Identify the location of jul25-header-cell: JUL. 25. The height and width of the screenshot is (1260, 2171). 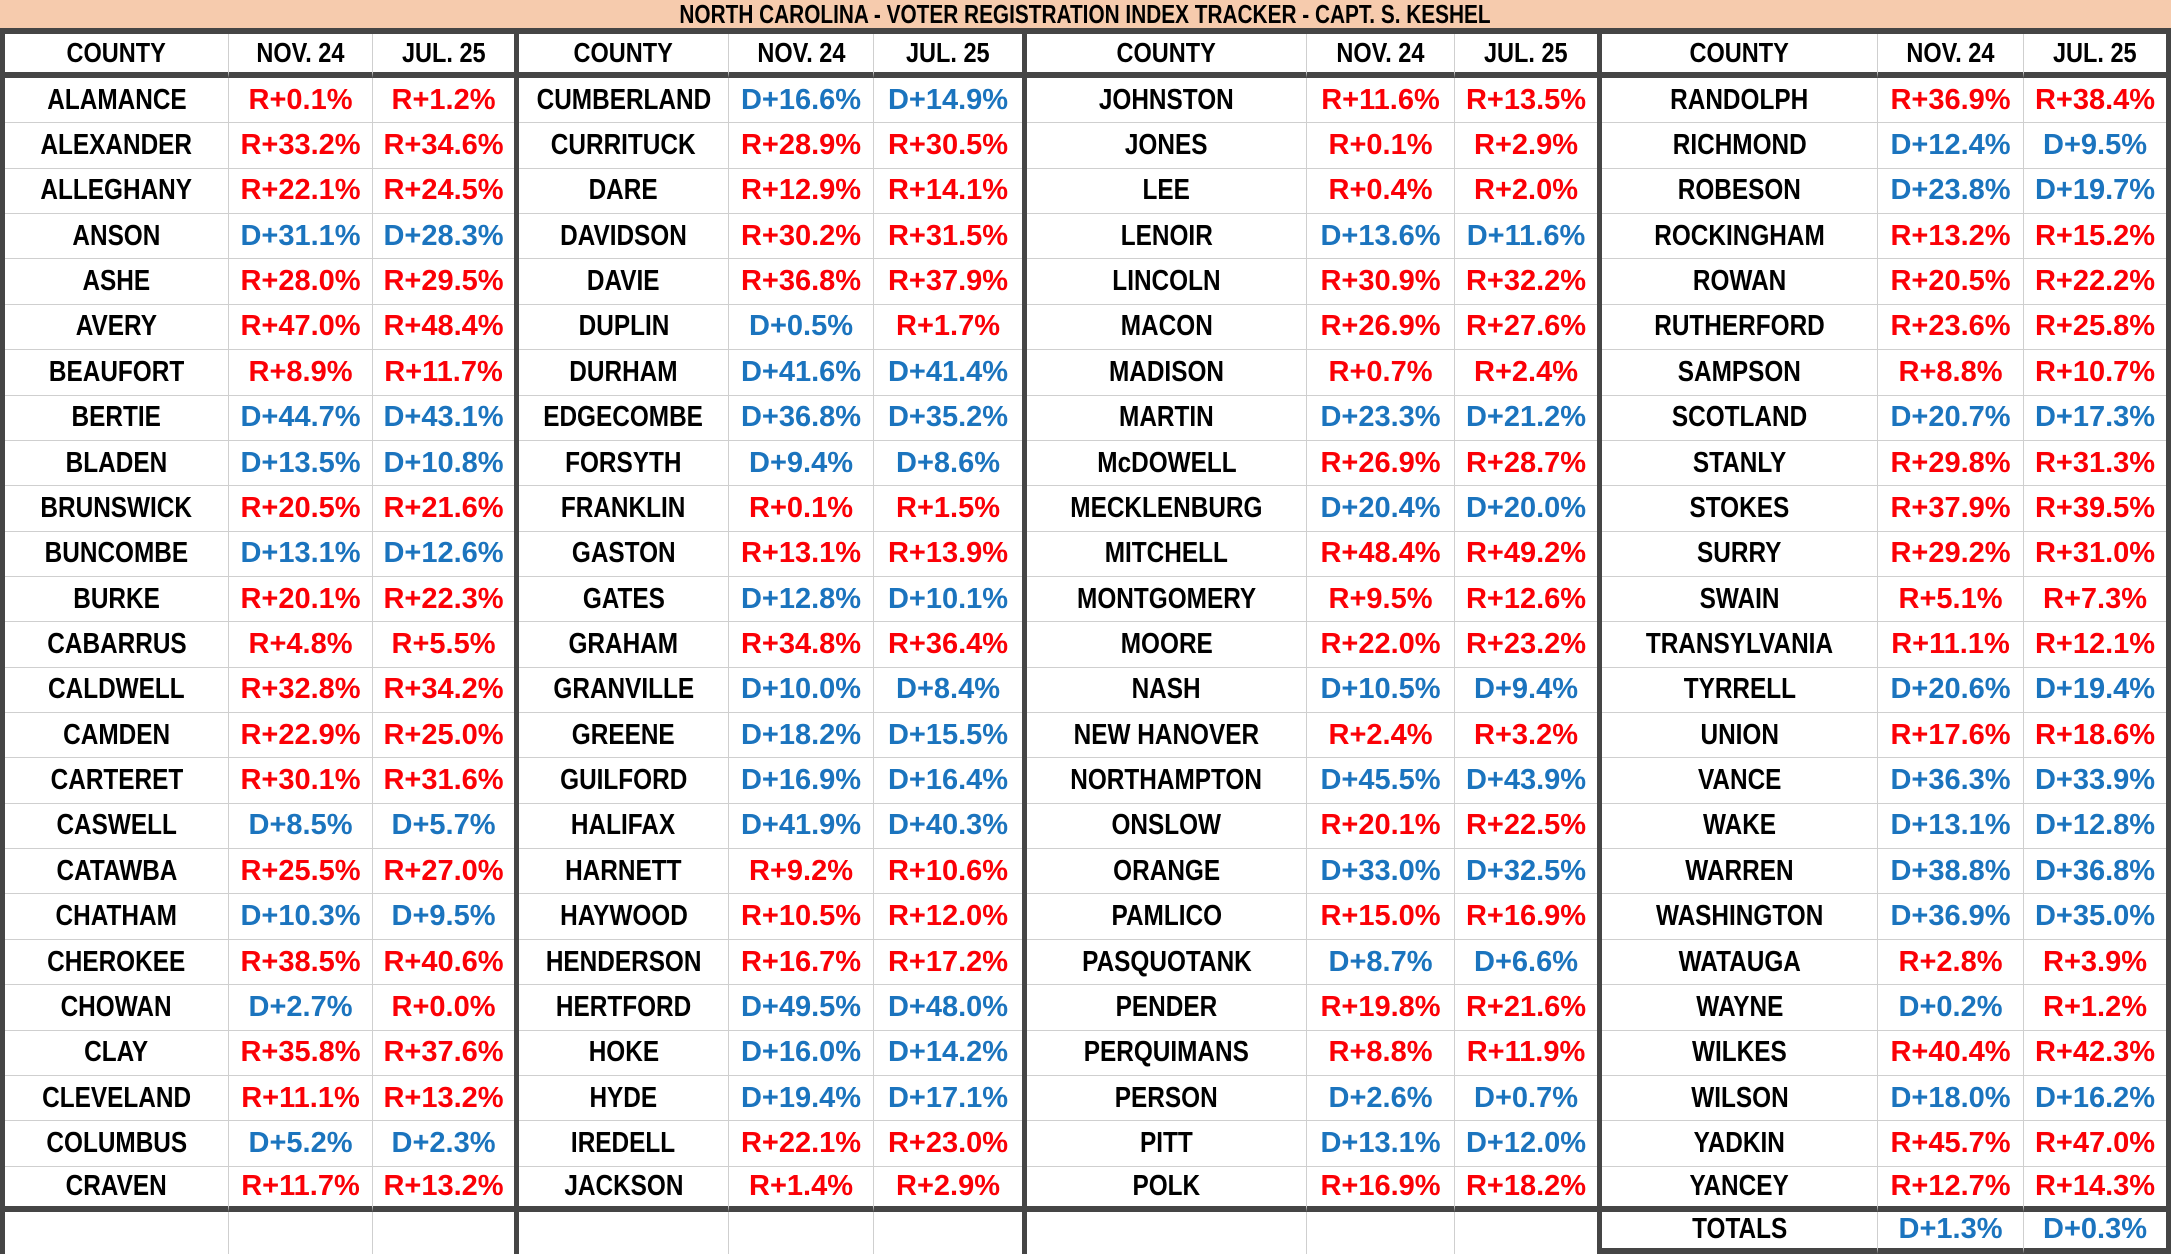
(2095, 56).